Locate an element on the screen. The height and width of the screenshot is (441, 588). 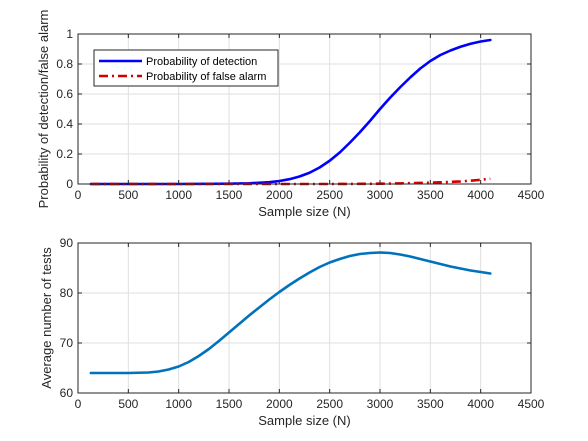
y-tick-label: 0.2 is located at coordinates (64, 154).